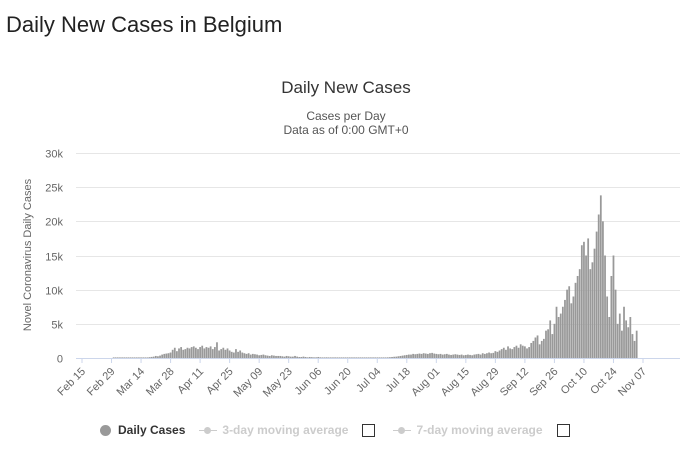 The height and width of the screenshot is (474, 700). What do you see at coordinates (308, 382) in the screenshot?
I see `x-tick-label: Jun 06` at bounding box center [308, 382].